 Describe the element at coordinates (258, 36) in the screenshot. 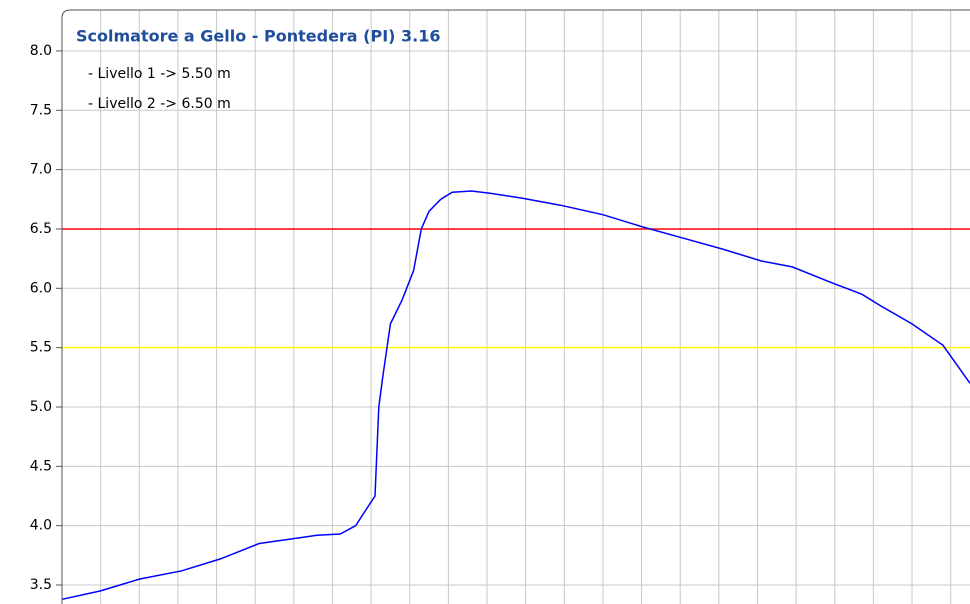

I see `chart-title: Scolmatore a Gello - Pontedera (PI) 3.16` at that location.